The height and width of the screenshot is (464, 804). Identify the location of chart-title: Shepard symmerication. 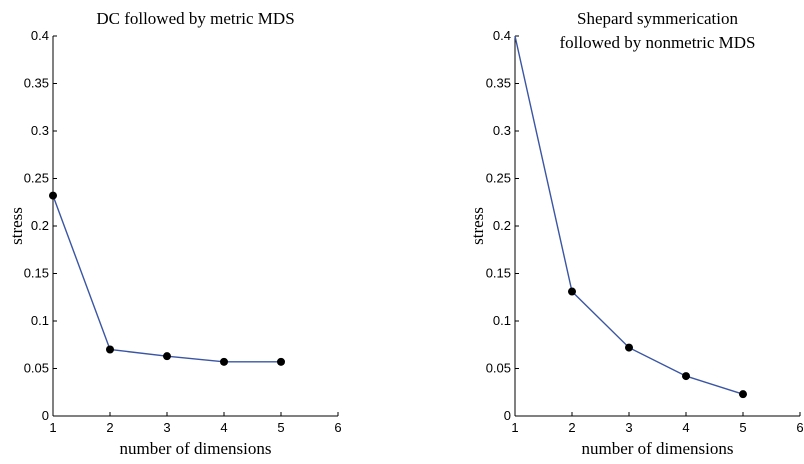
(657, 18).